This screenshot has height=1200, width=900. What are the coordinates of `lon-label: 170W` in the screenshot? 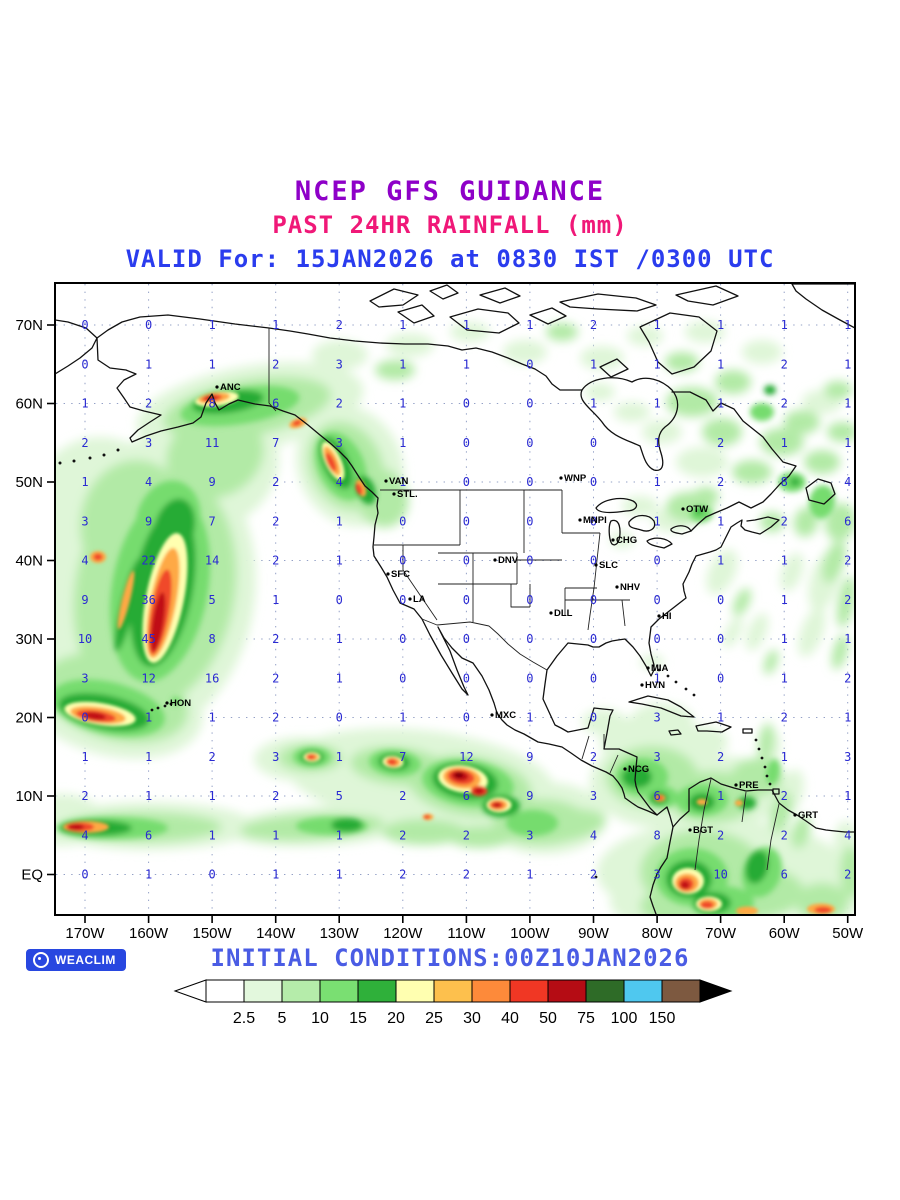 It's located at (85, 933).